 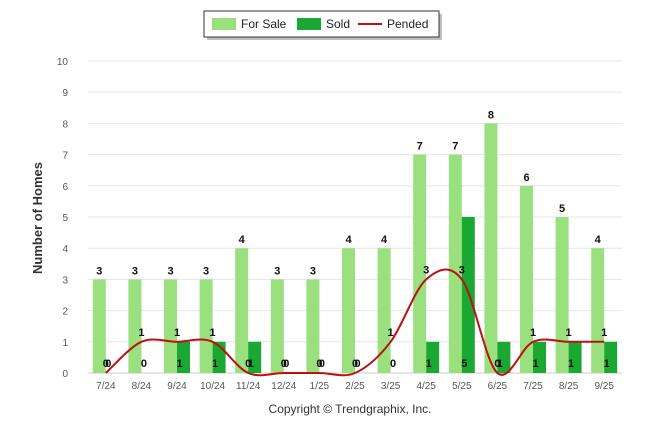 What do you see at coordinates (320, 386) in the screenshot?
I see `x-tick-label: 1/25` at bounding box center [320, 386].